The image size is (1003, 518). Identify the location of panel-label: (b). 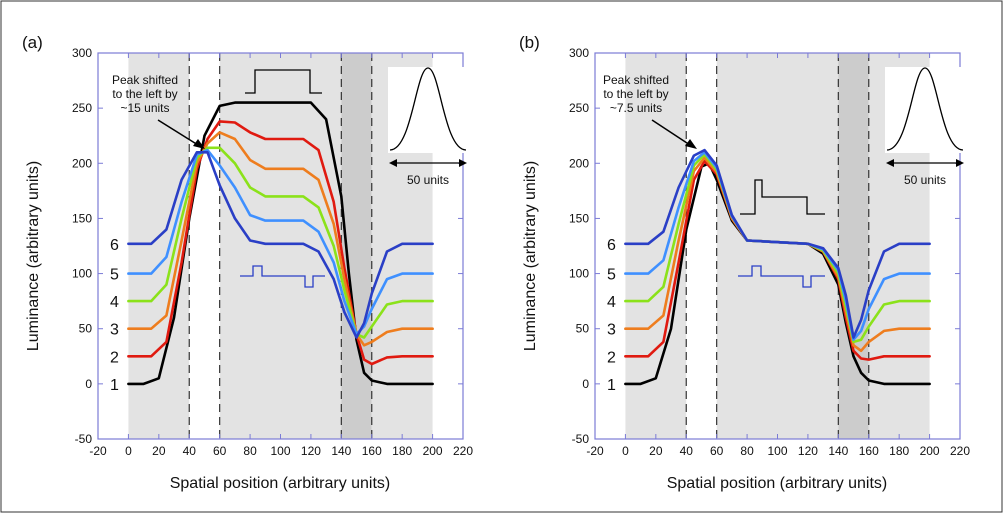
(529, 42).